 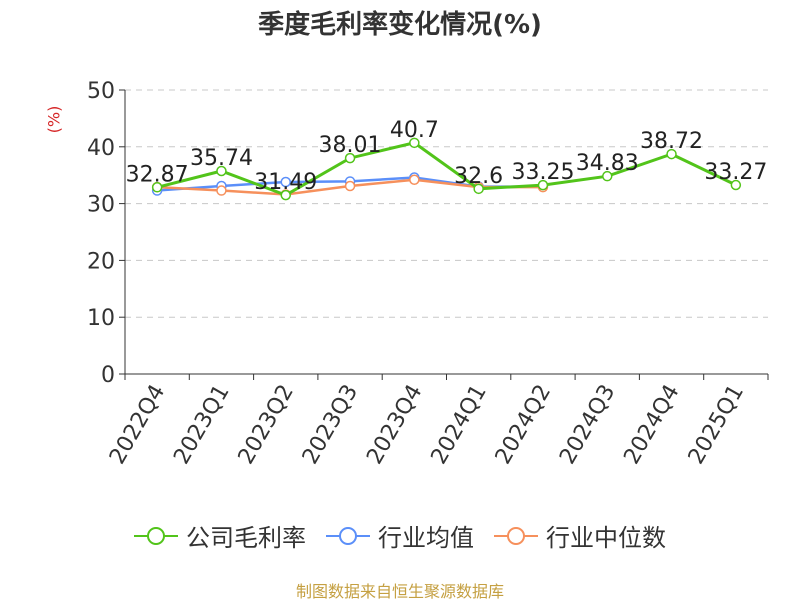 I want to click on legend-label: 公司毛利率, so click(x=246, y=538).